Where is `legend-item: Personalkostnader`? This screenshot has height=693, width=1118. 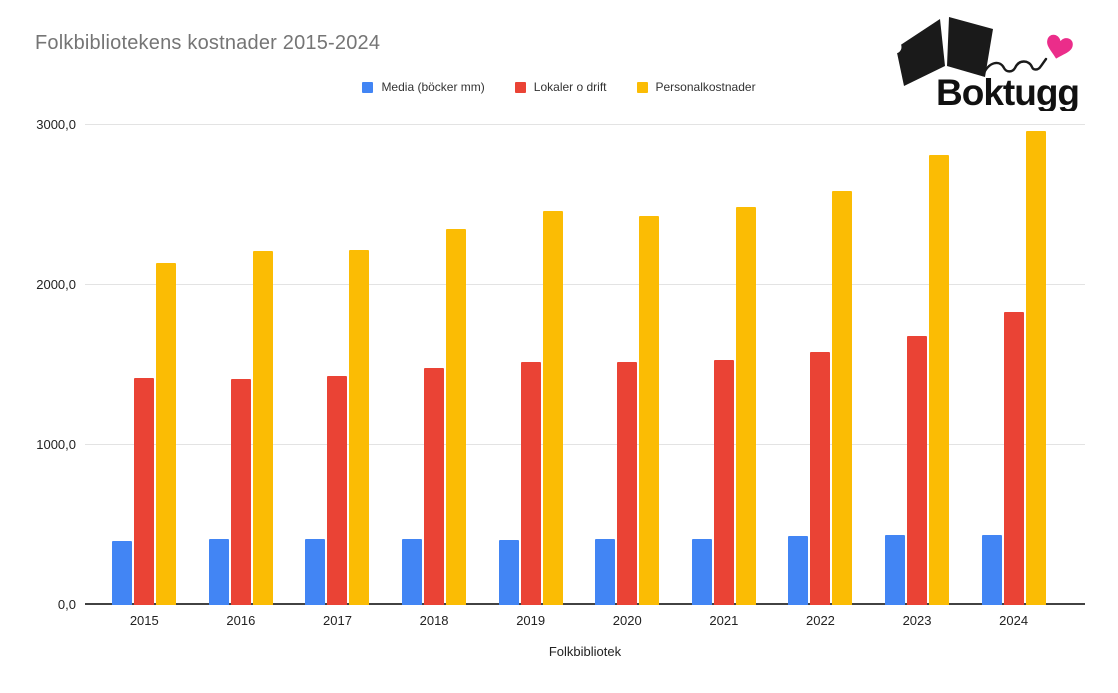
legend-item: Personalkostnader is located at coordinates (696, 87).